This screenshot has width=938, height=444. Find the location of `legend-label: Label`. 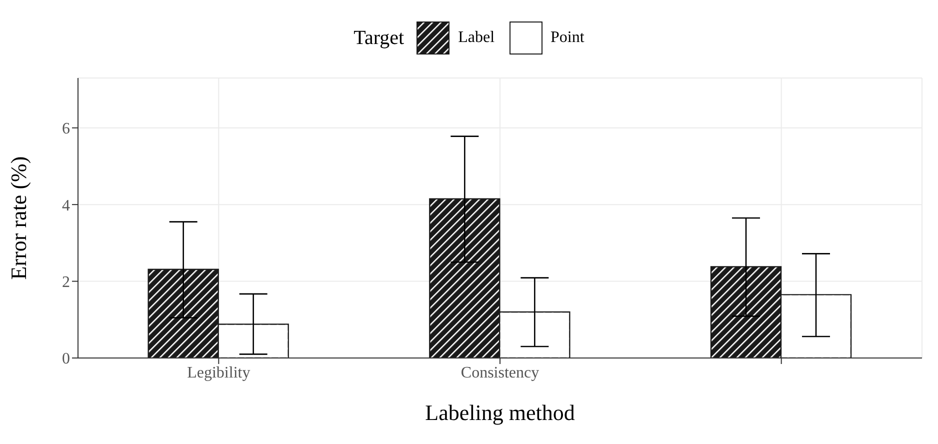

legend-label: Label is located at coordinates (476, 38).